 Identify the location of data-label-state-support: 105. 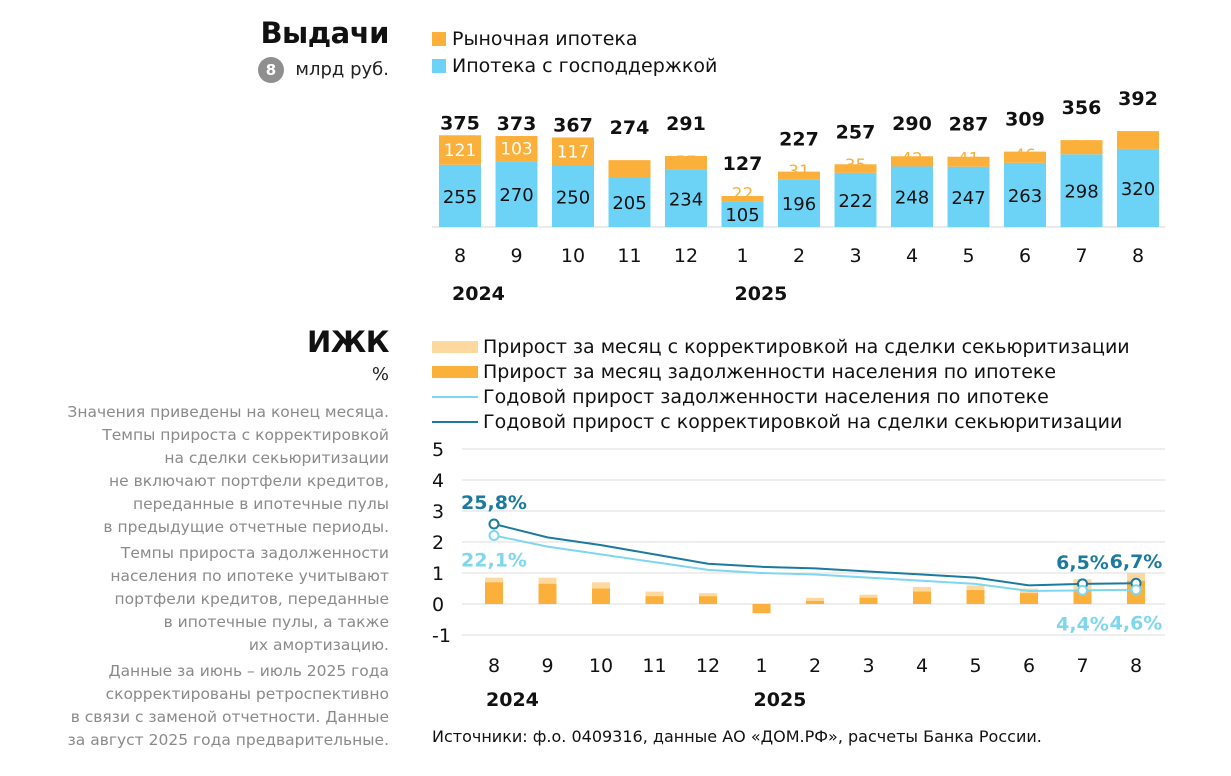
(742, 215).